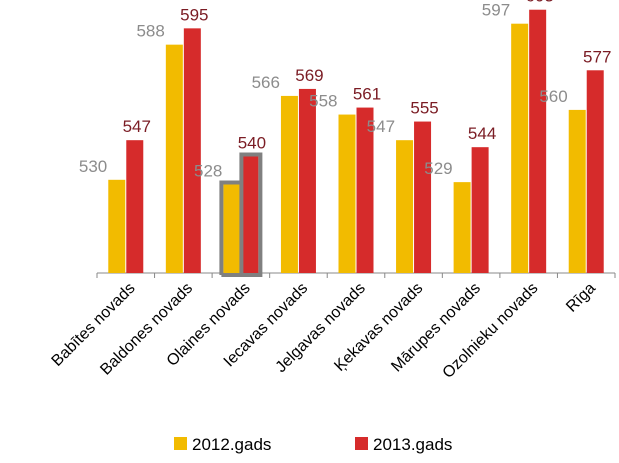 The width and height of the screenshot is (619, 463). What do you see at coordinates (597, 56) in the screenshot?
I see `data-label: 577` at bounding box center [597, 56].